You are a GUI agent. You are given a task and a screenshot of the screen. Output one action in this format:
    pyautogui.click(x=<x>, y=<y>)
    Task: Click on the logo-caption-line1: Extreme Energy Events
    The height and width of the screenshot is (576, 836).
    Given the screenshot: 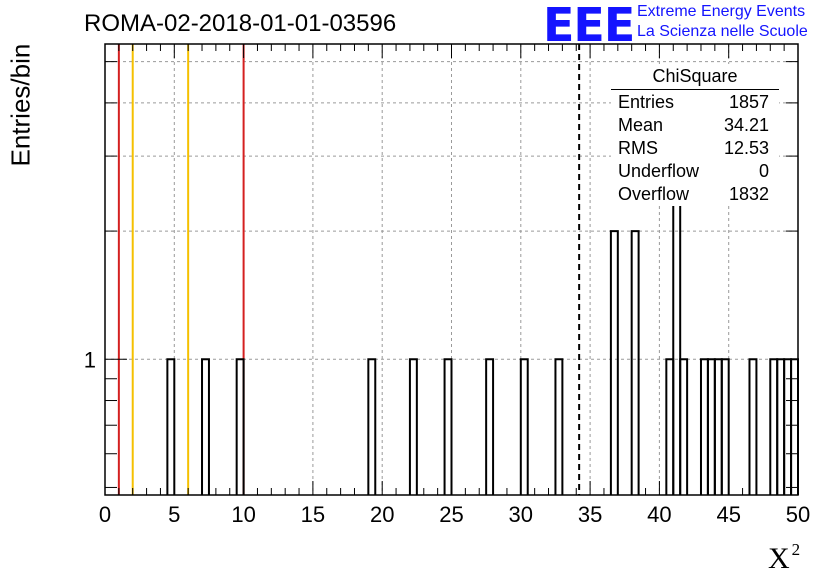 What is the action you would take?
    pyautogui.click(x=721, y=11)
    